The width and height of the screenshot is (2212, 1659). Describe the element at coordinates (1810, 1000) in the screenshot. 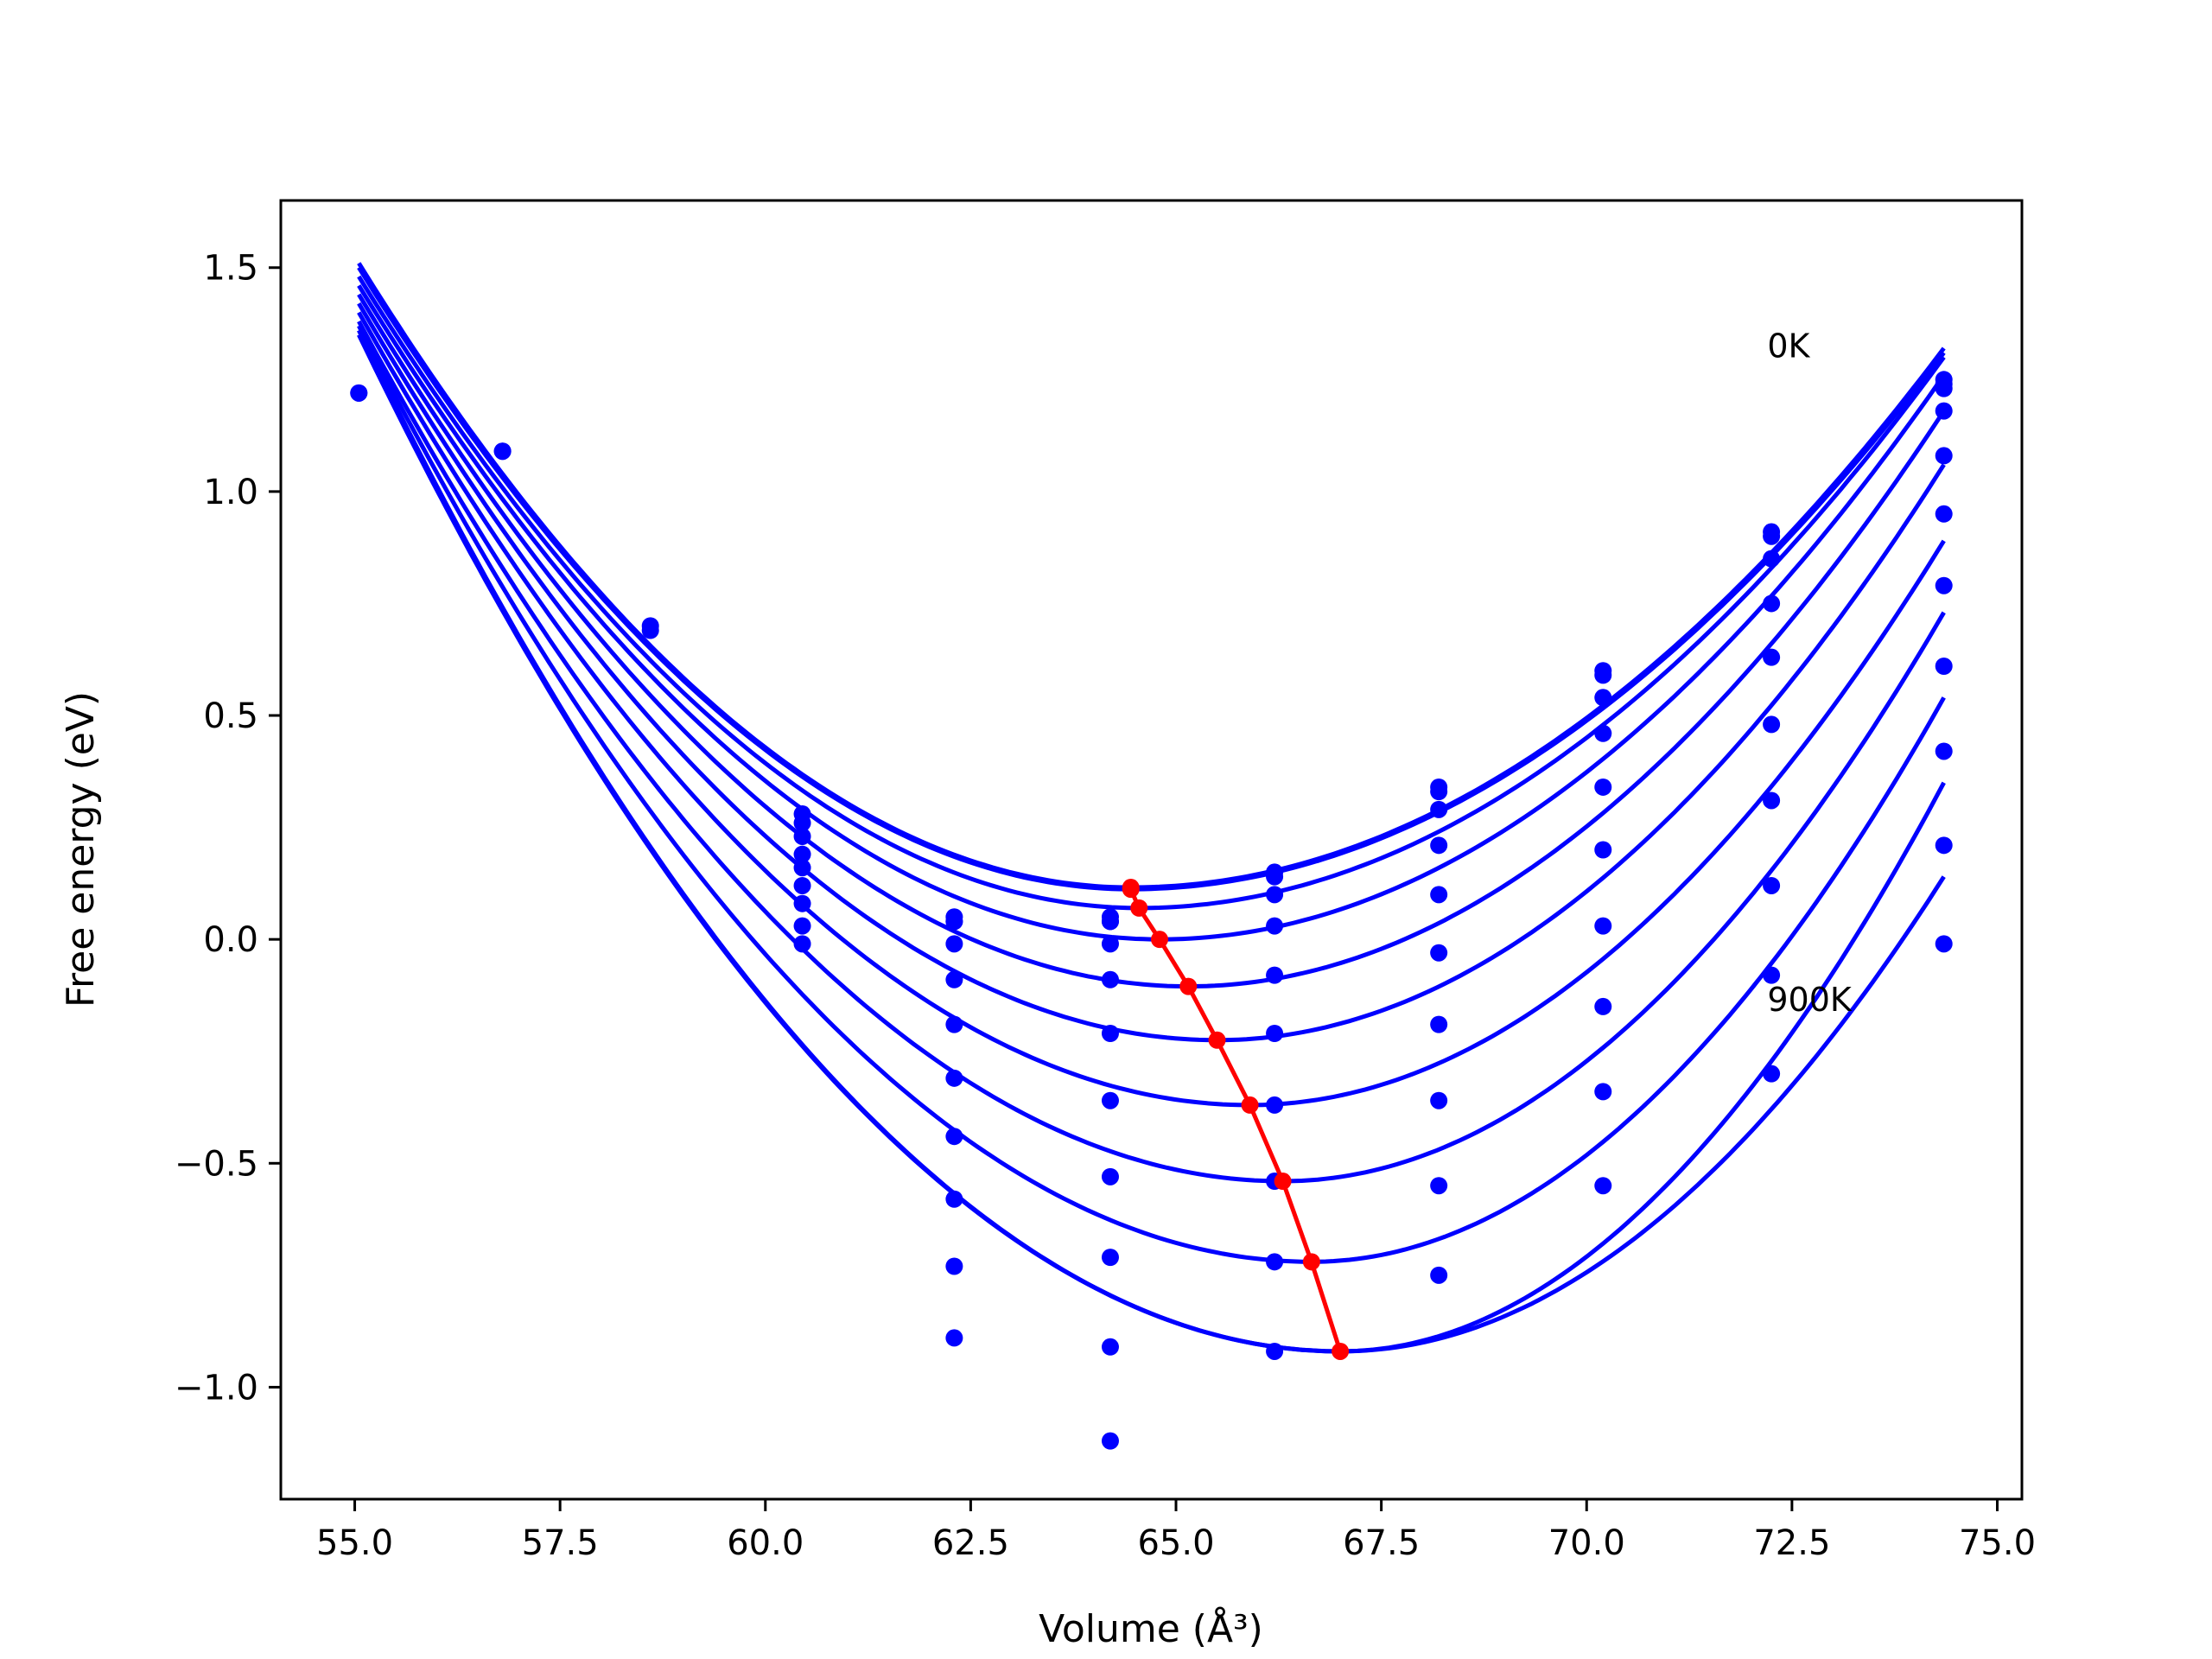

I see `annotation-1: 900K` at that location.